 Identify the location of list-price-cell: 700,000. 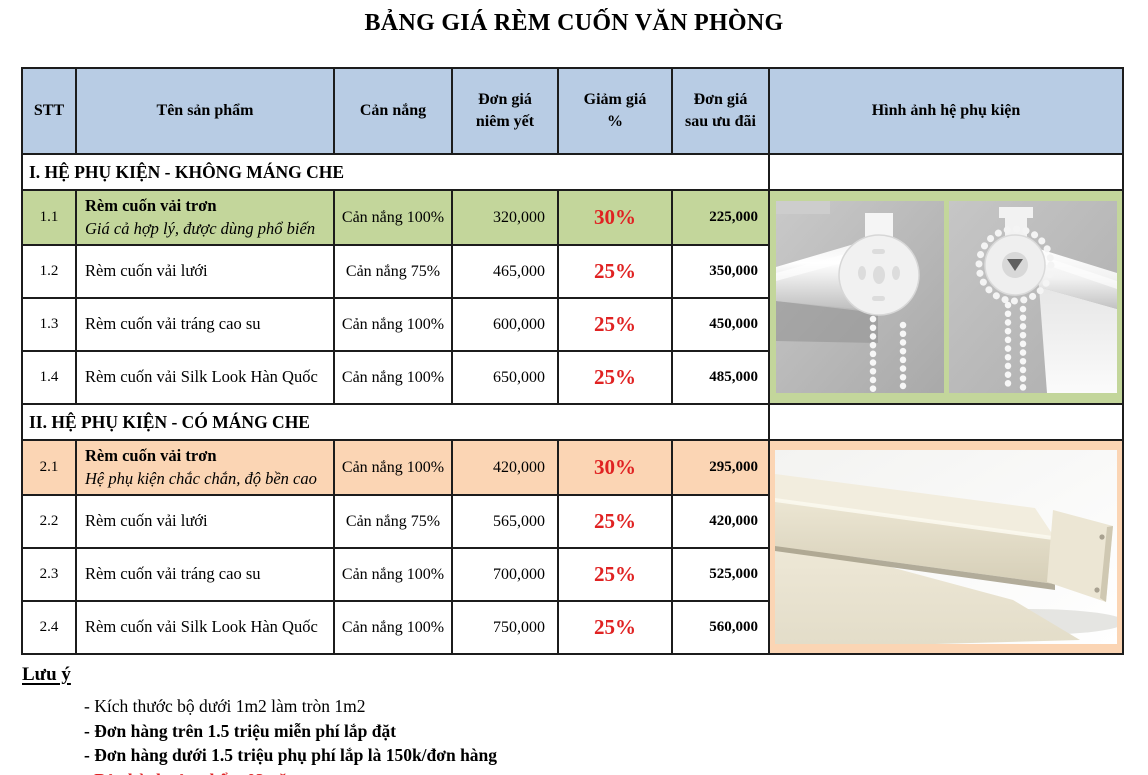
(505, 574).